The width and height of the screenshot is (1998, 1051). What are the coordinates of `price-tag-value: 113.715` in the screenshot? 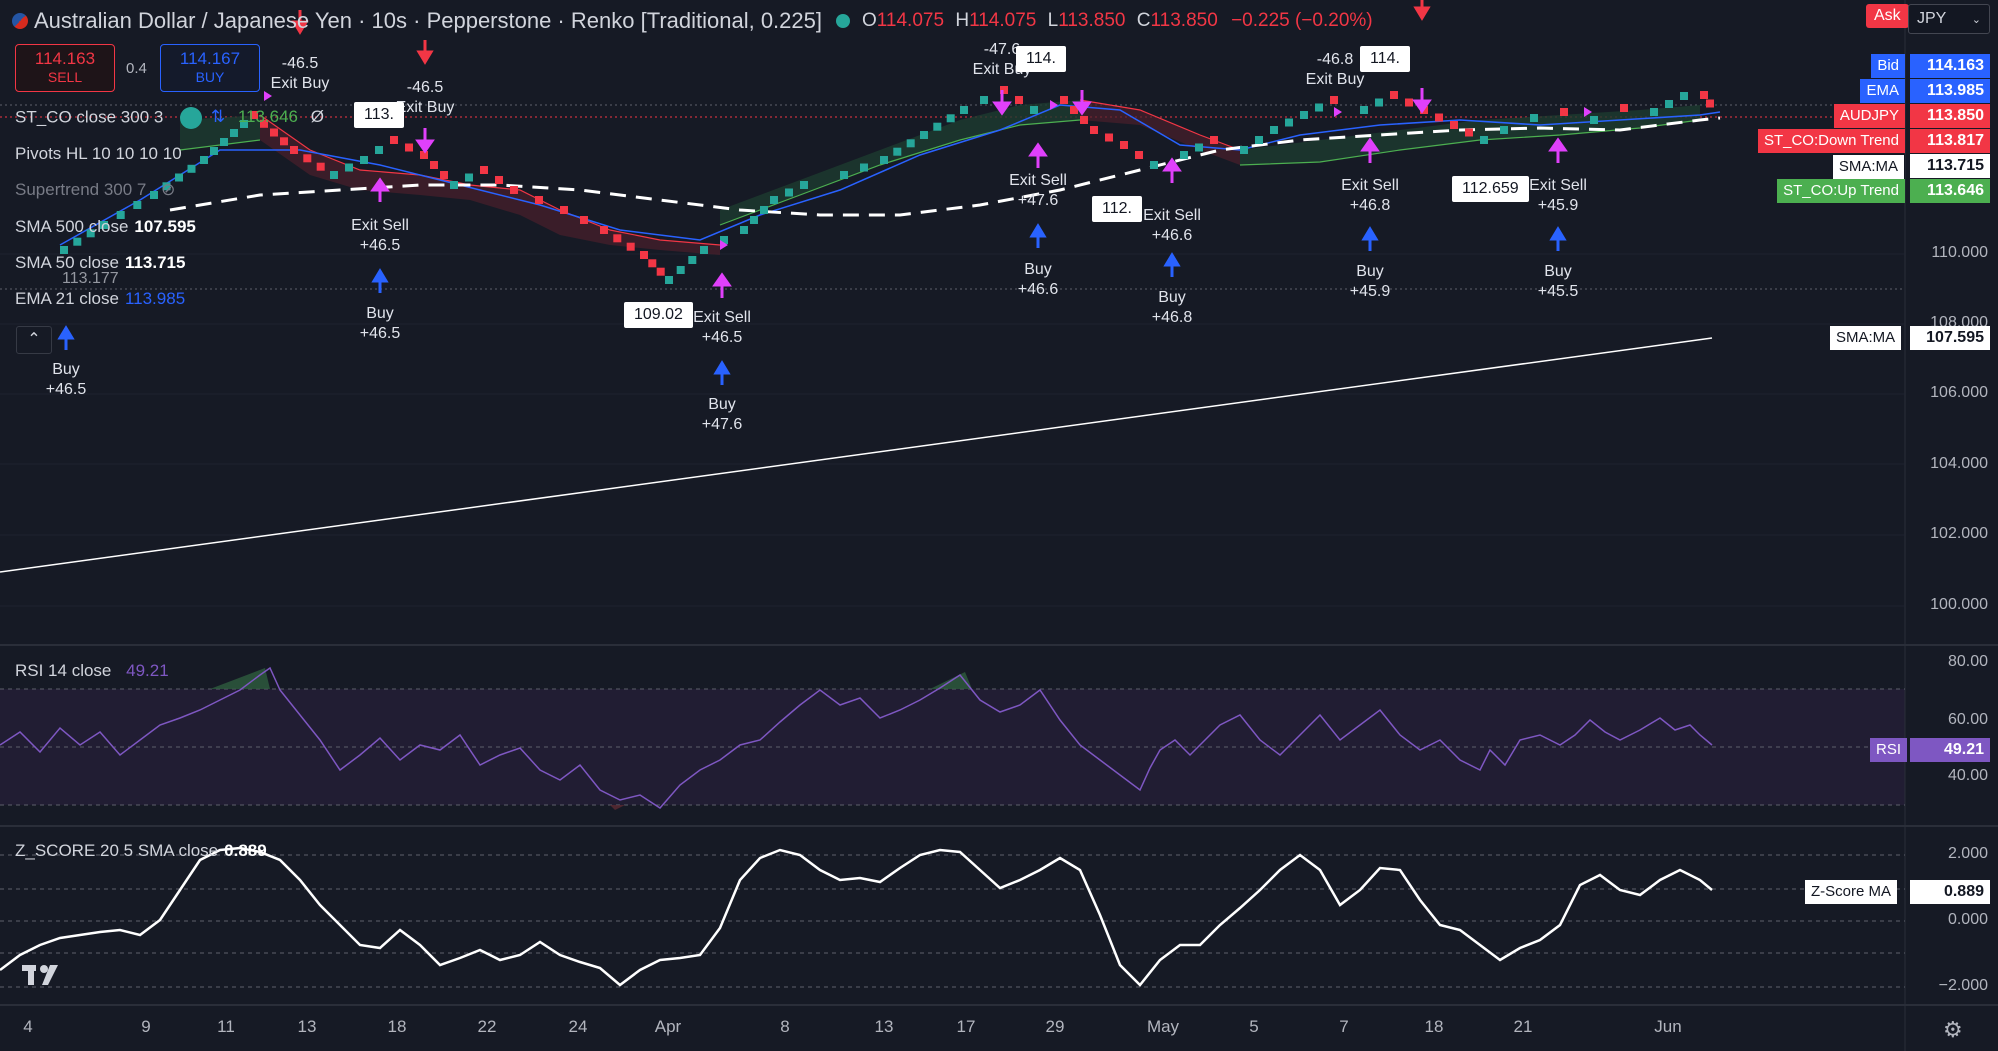 It's located at (1950, 166).